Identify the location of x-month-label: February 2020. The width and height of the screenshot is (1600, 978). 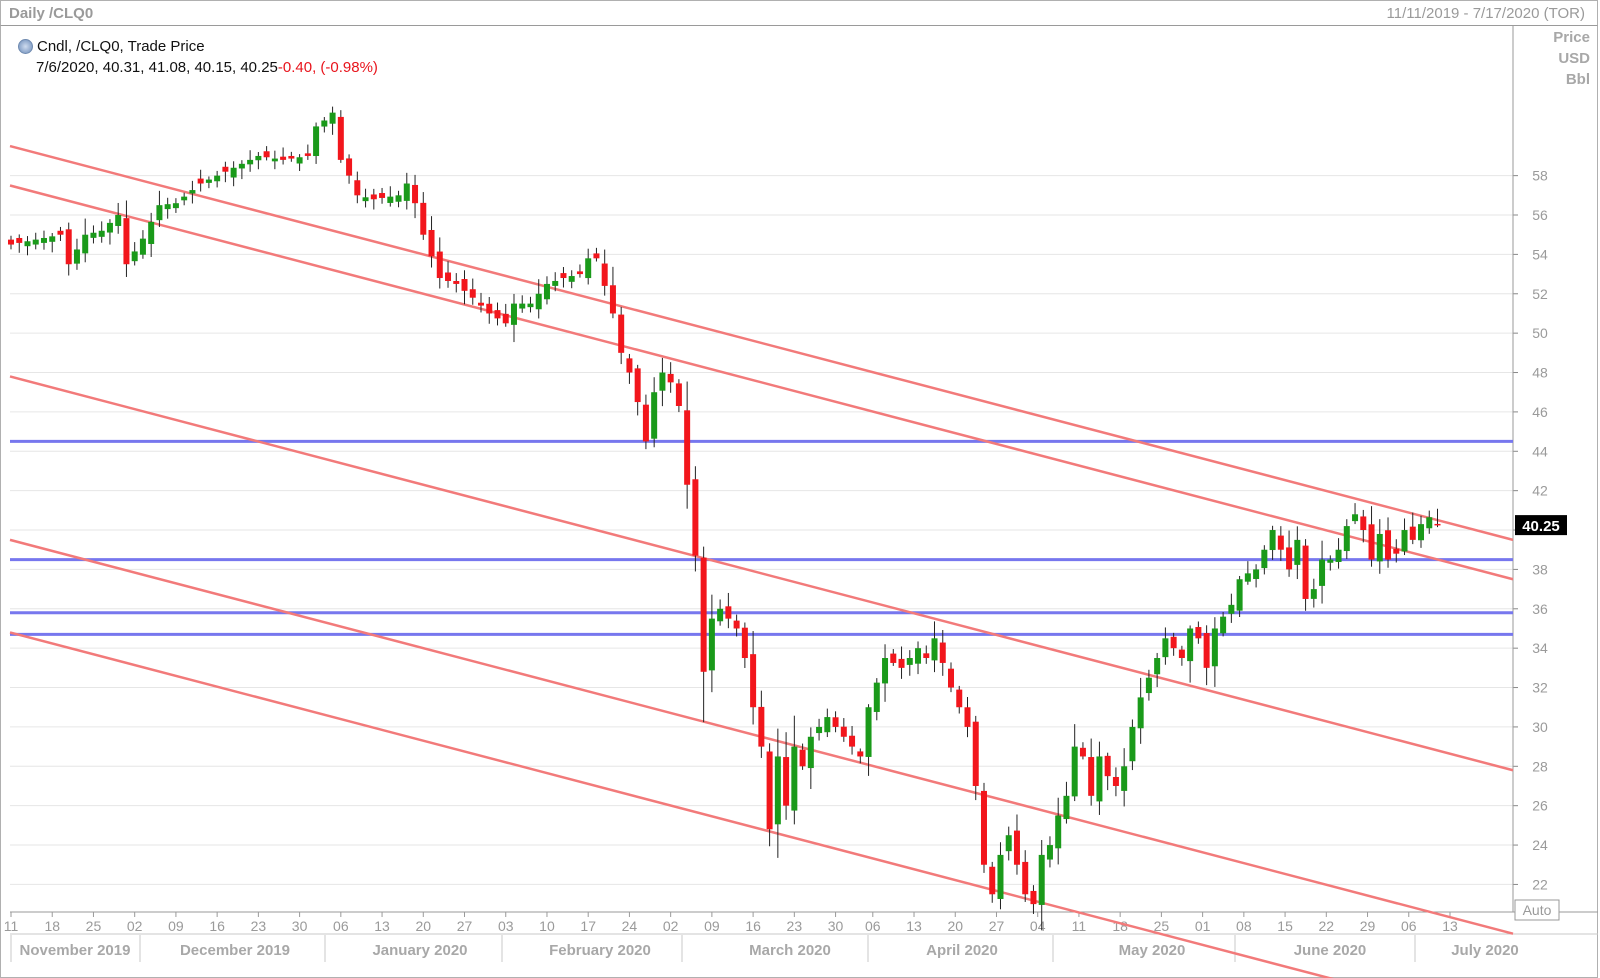
(600, 950).